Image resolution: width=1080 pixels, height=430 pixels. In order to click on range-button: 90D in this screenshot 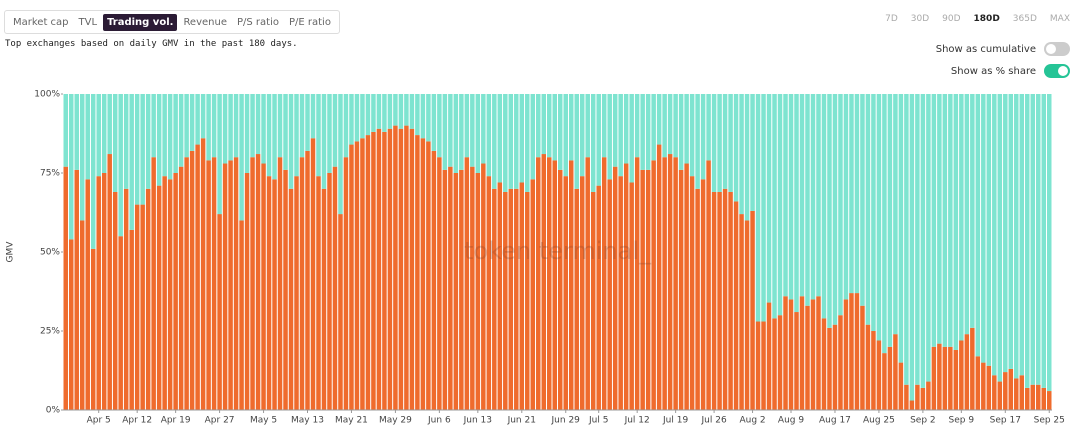, I will do `click(951, 19)`.